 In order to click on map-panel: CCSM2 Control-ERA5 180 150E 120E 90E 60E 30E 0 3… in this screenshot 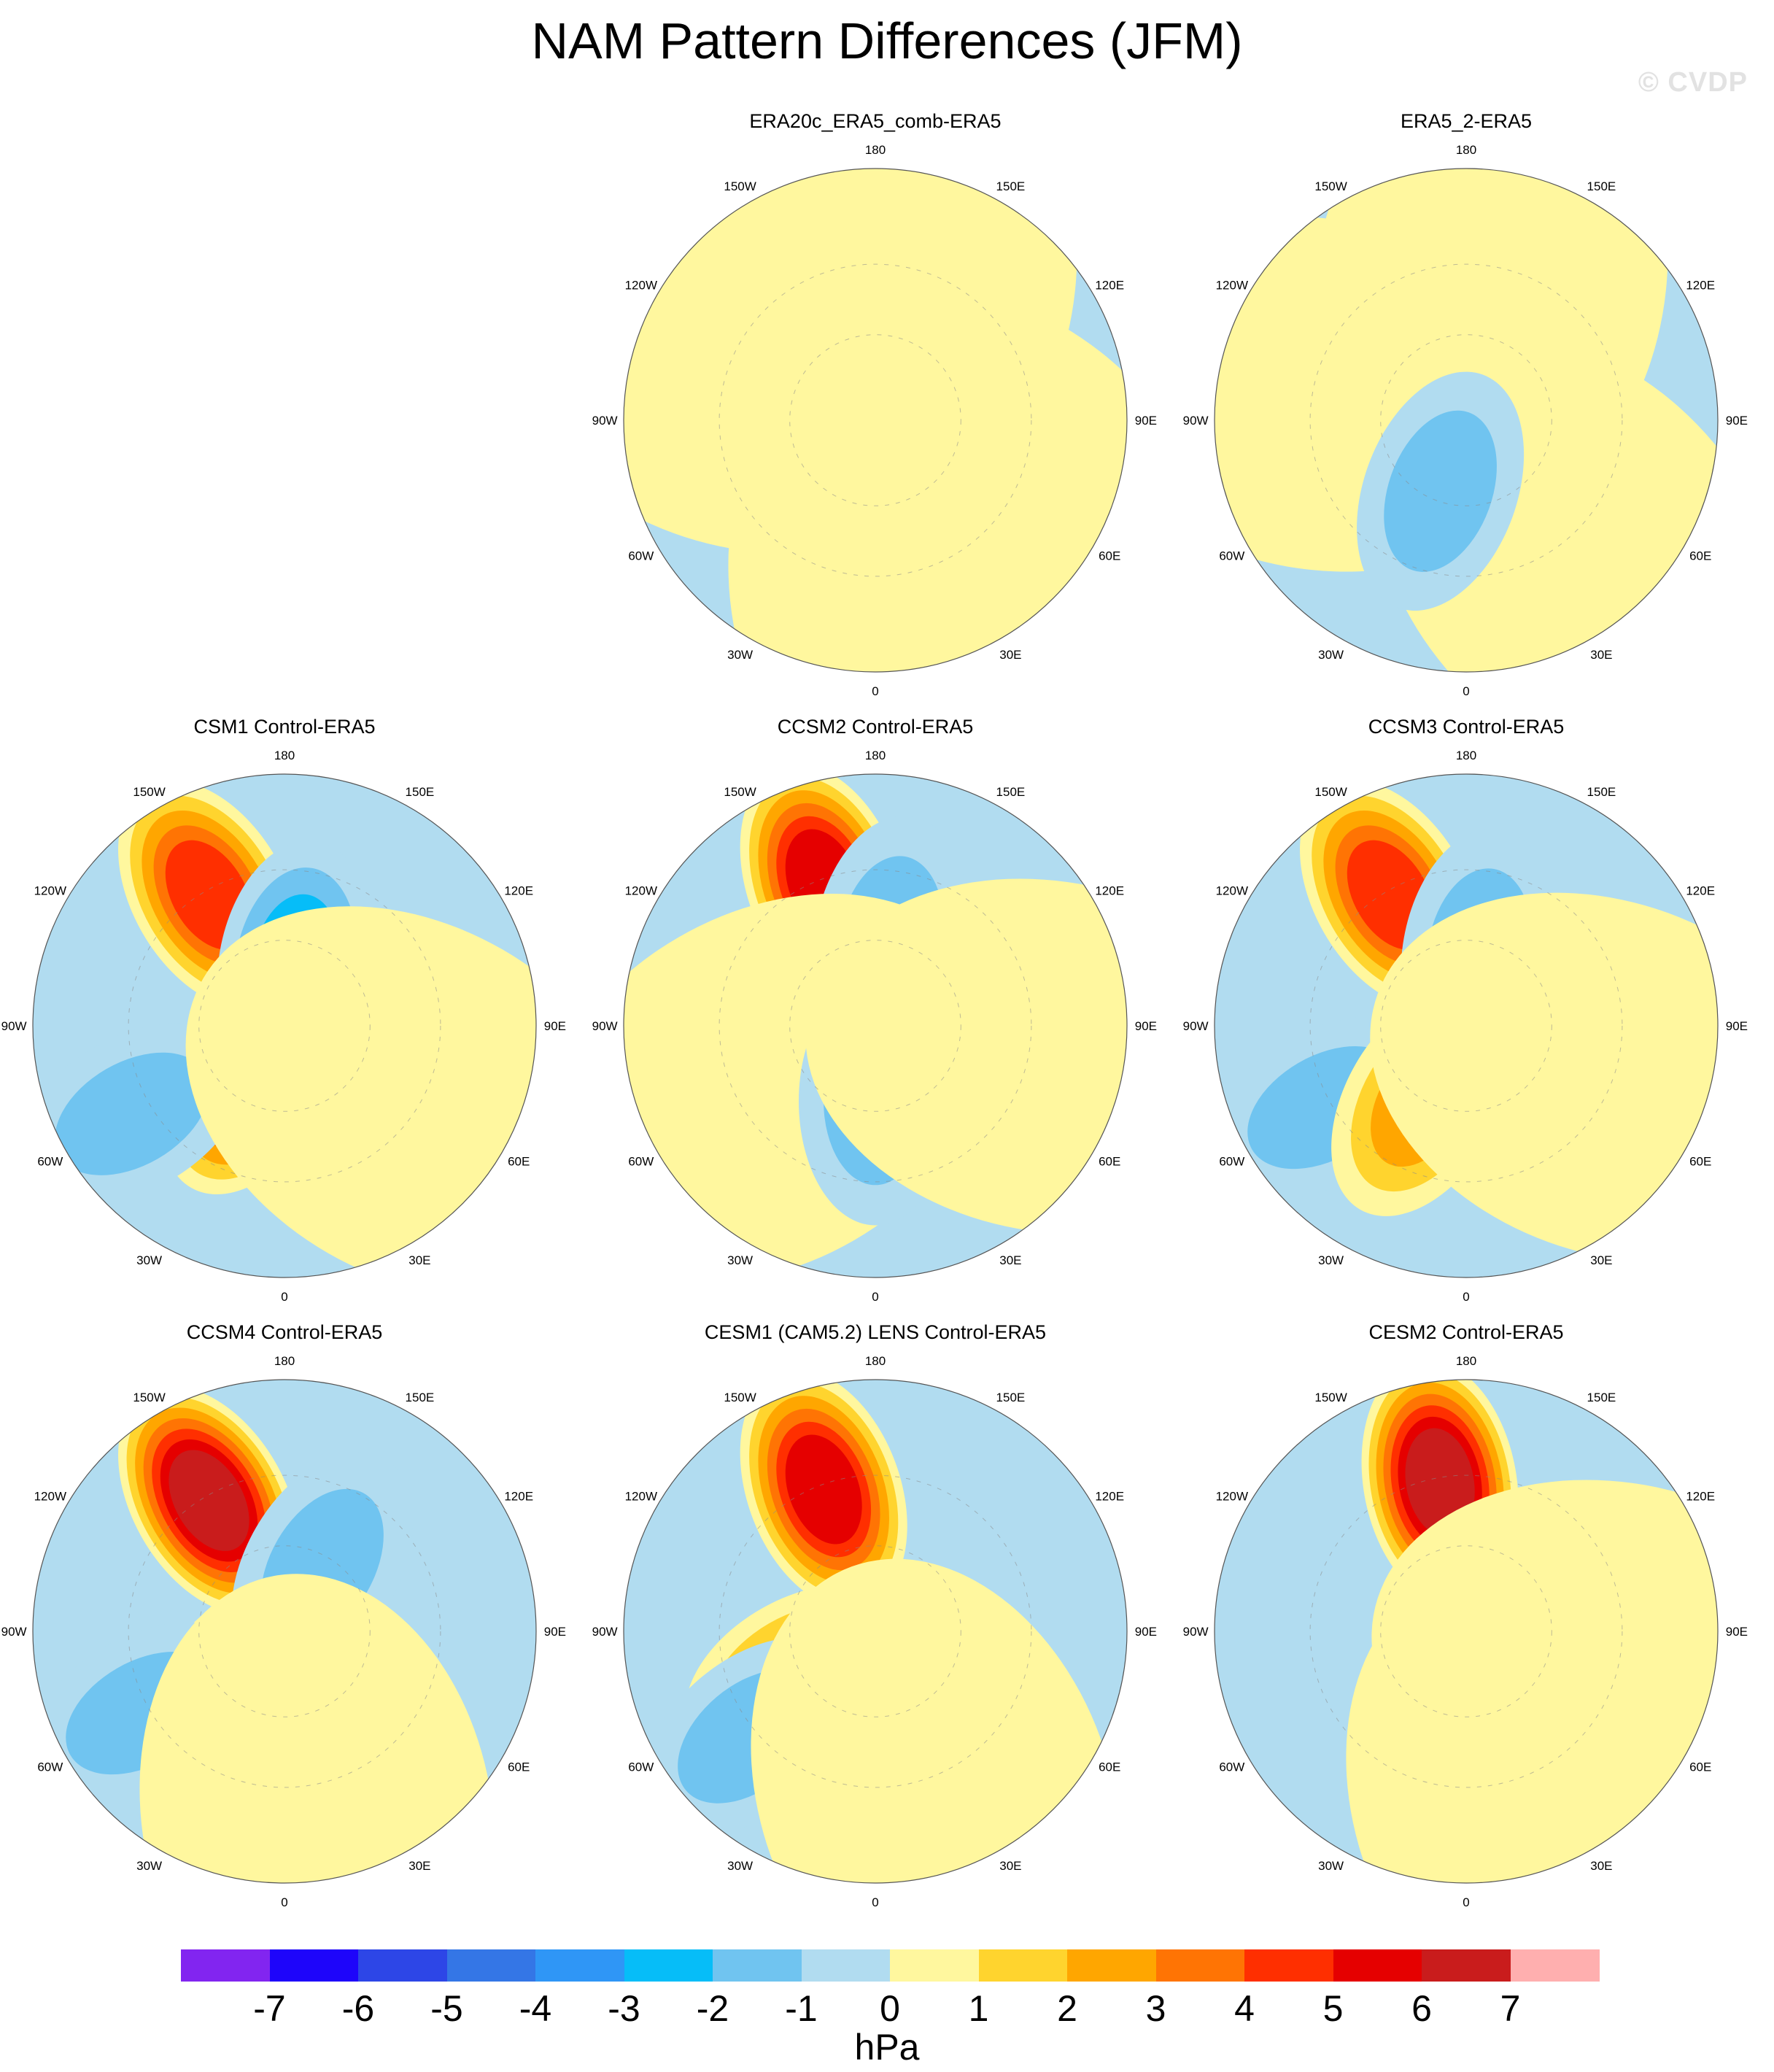, I will do `click(875, 1009)`.